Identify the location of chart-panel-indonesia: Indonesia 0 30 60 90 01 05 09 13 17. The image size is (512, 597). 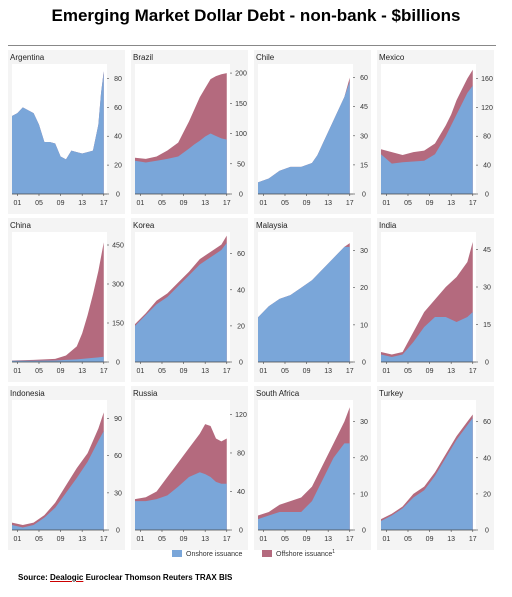
(66, 468).